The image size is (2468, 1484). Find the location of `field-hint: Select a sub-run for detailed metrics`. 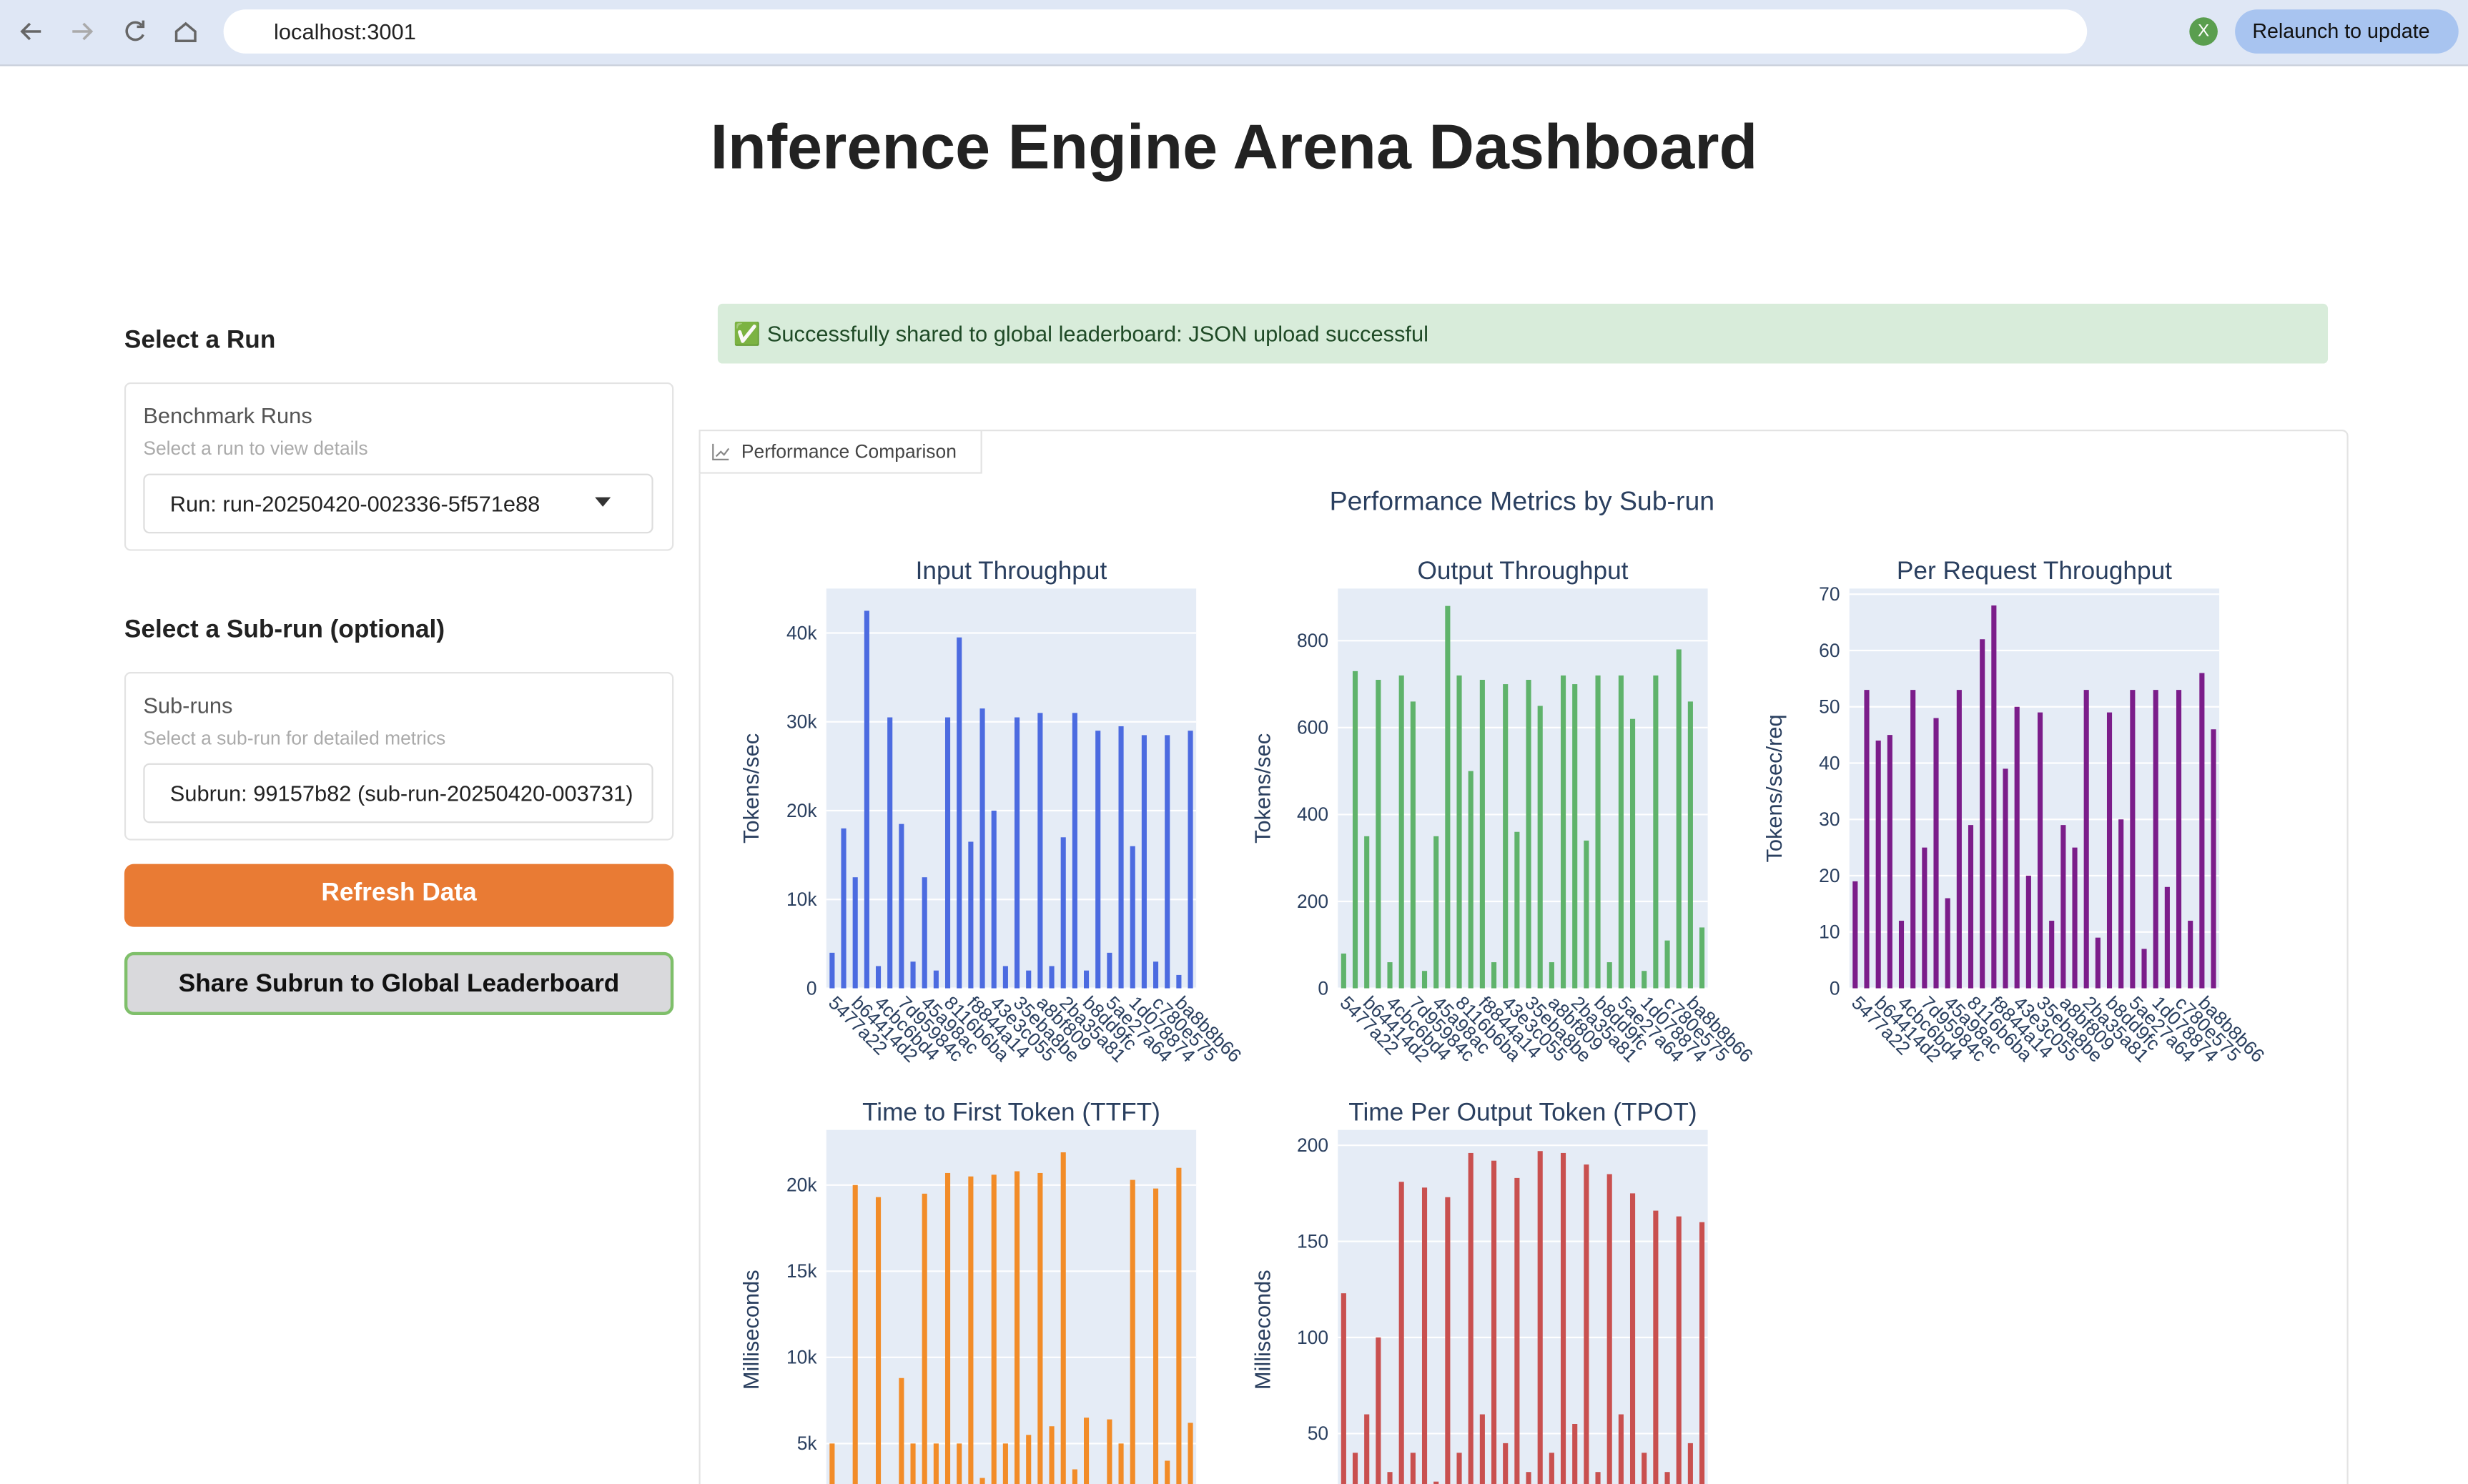

field-hint: Select a sub-run for detailed metrics is located at coordinates (295, 738).